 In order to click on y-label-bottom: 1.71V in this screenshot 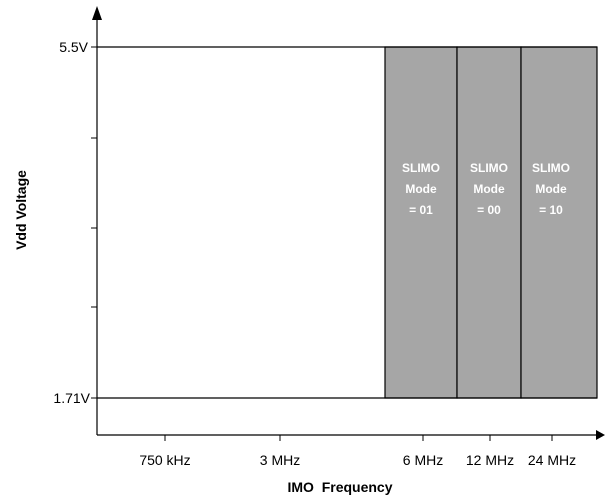, I will do `click(71, 398)`.